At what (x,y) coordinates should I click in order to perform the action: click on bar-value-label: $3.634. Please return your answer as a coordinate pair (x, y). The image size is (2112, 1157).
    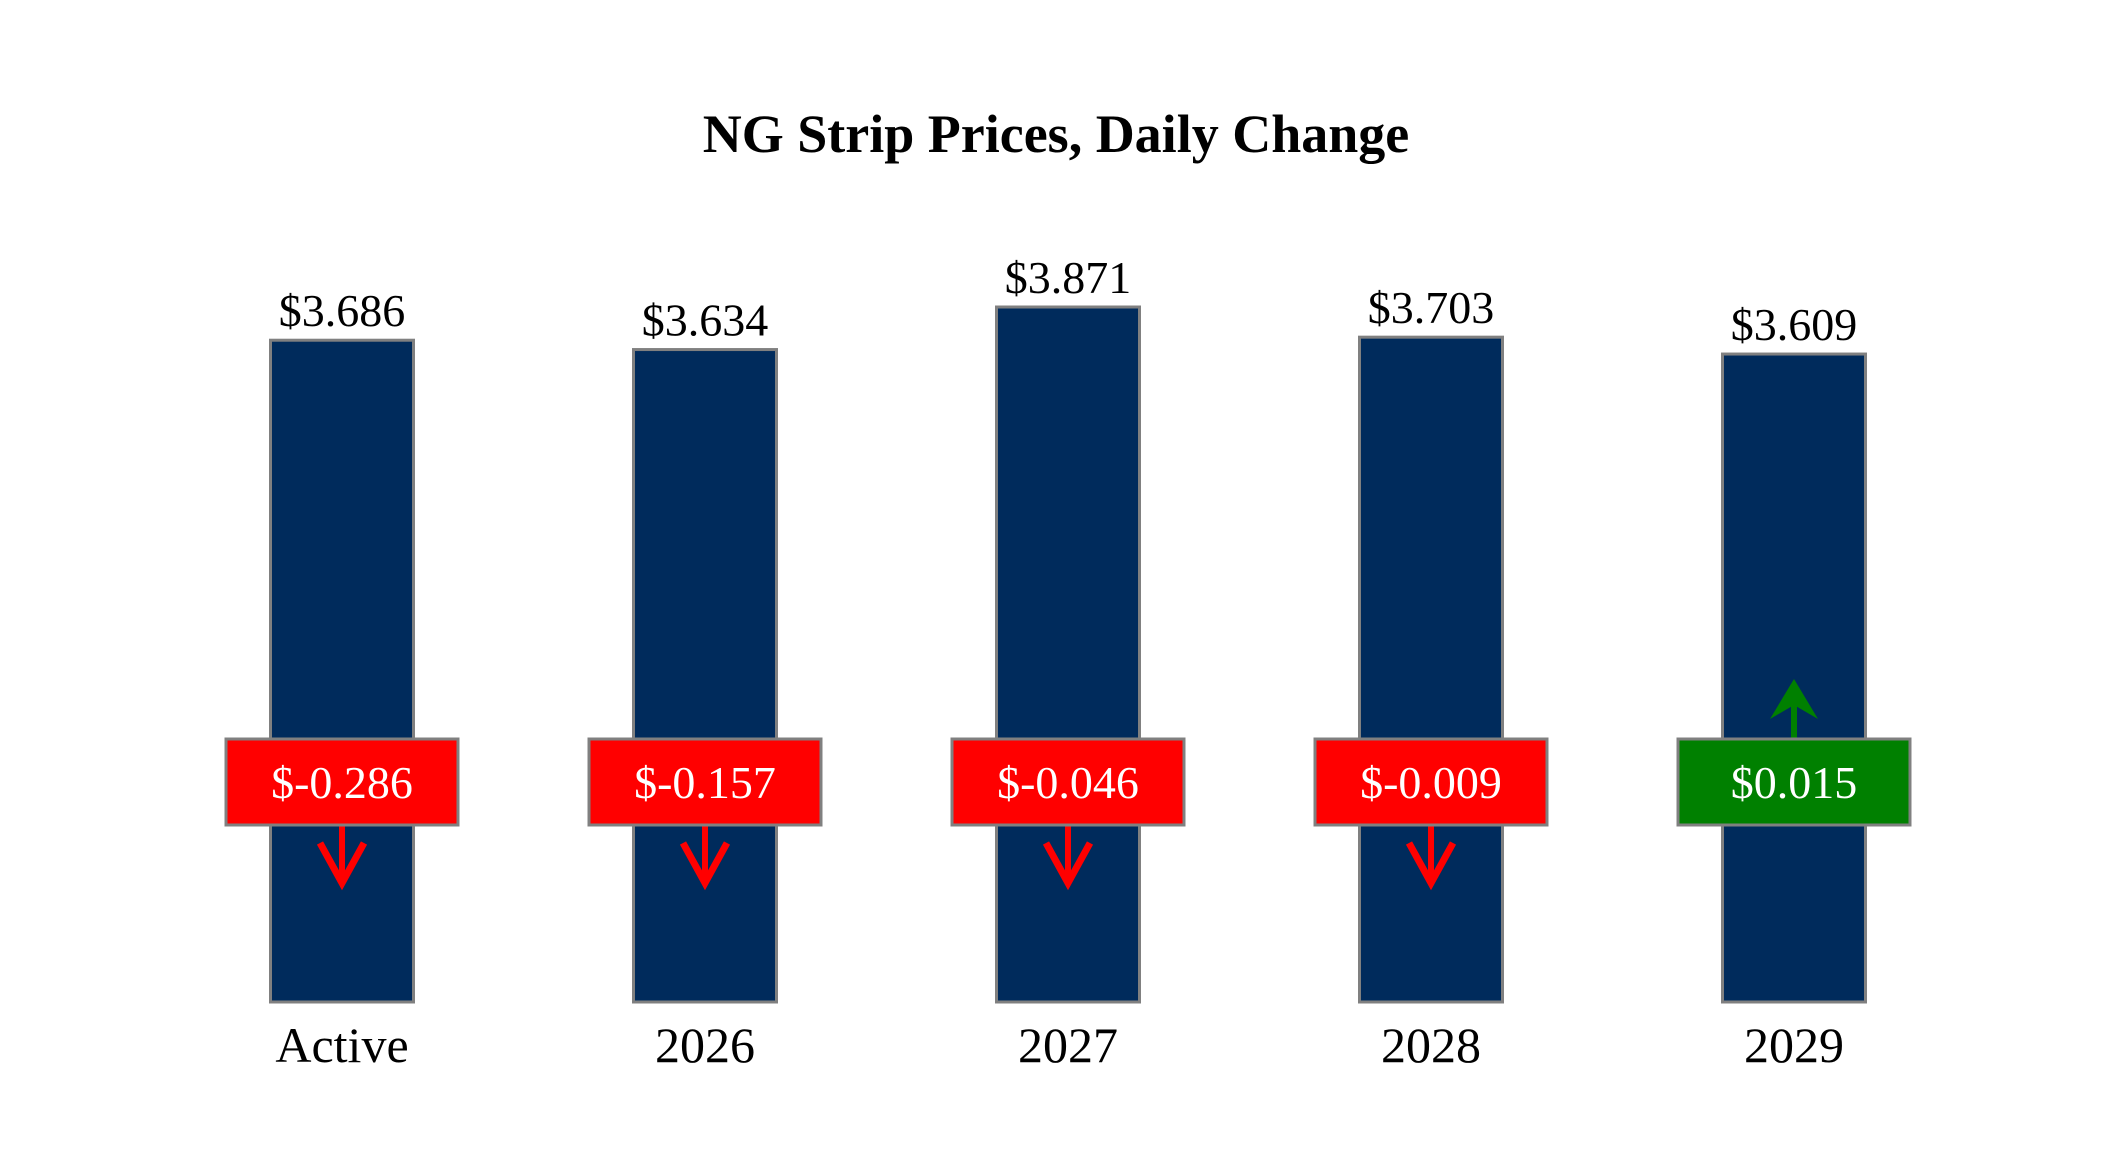
    Looking at the image, I should click on (705, 320).